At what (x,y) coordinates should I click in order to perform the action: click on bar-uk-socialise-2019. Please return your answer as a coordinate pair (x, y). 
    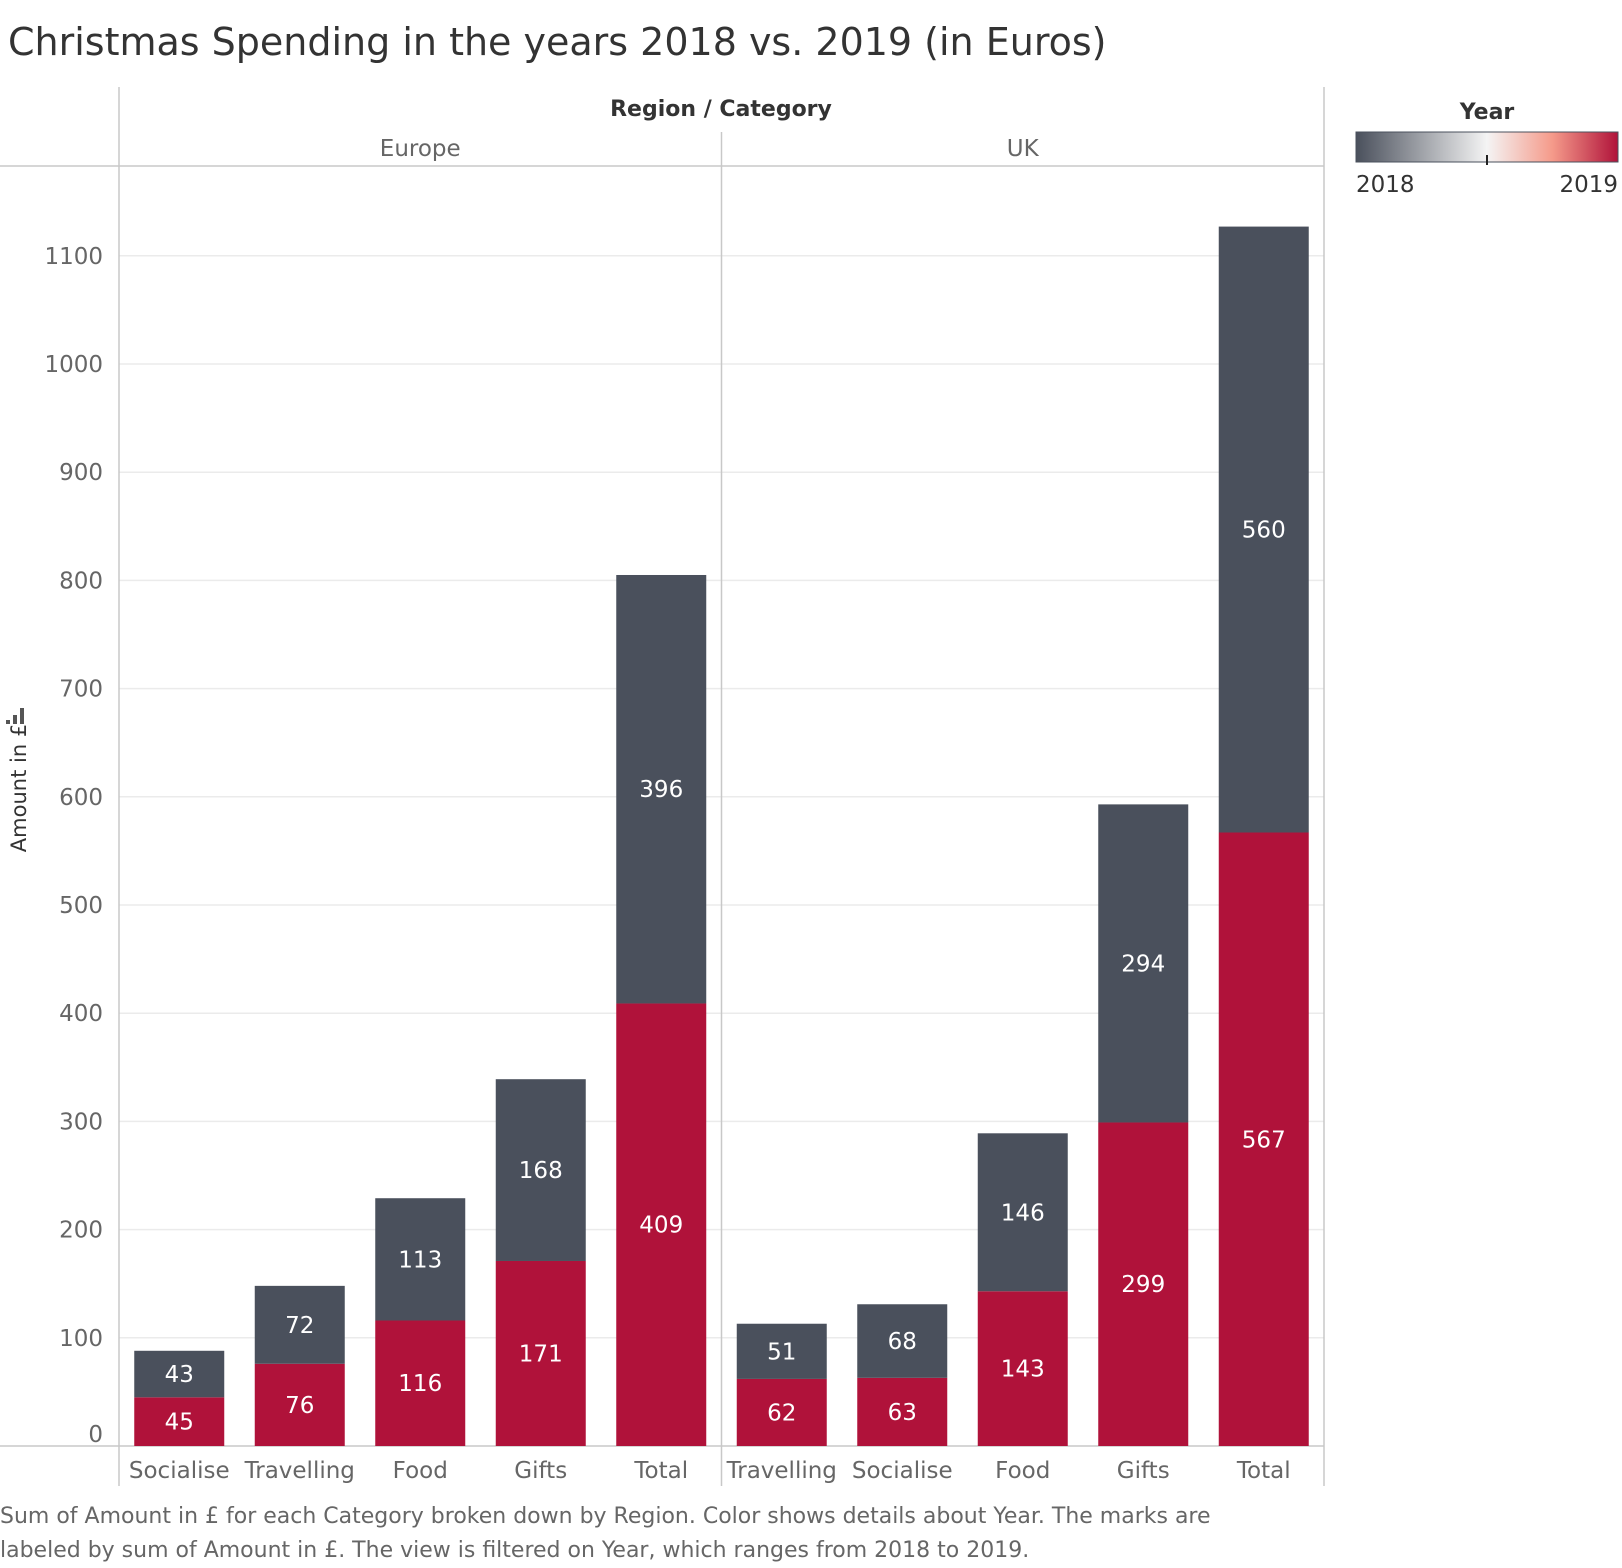
    Looking at the image, I should click on (902, 1411).